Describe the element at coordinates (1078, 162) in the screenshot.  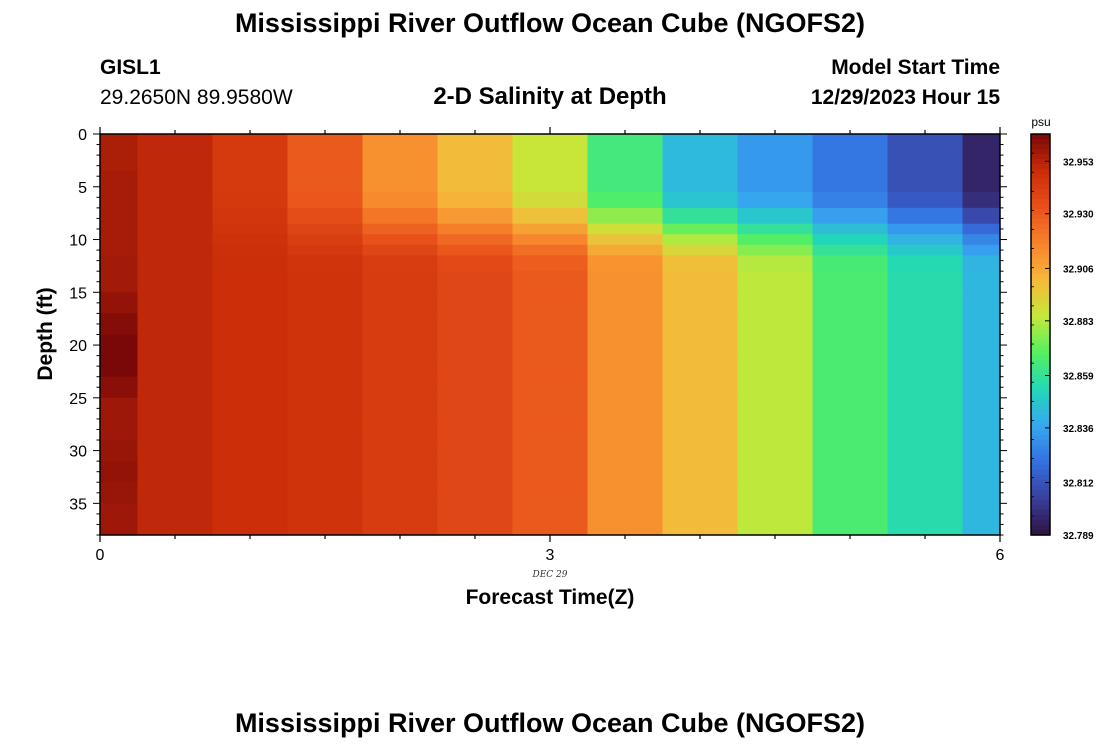
I see `colorbar-tick-label: 32.953` at that location.